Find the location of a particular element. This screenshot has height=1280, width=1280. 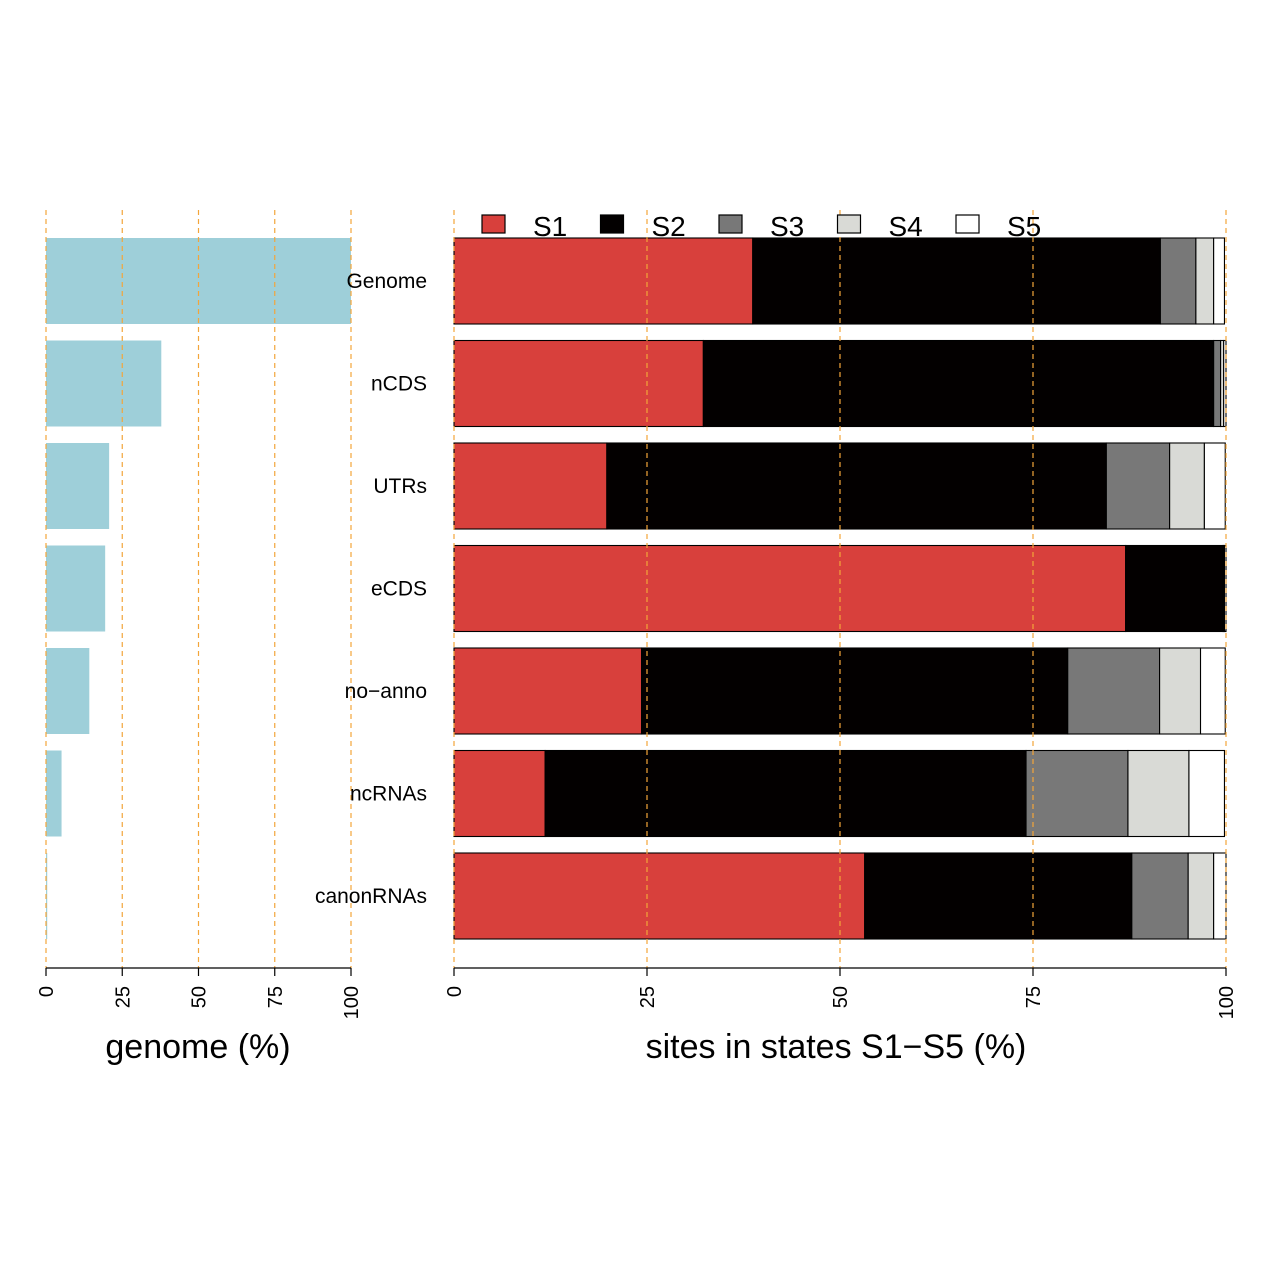

category-label: ncRNAs is located at coordinates (388, 794).